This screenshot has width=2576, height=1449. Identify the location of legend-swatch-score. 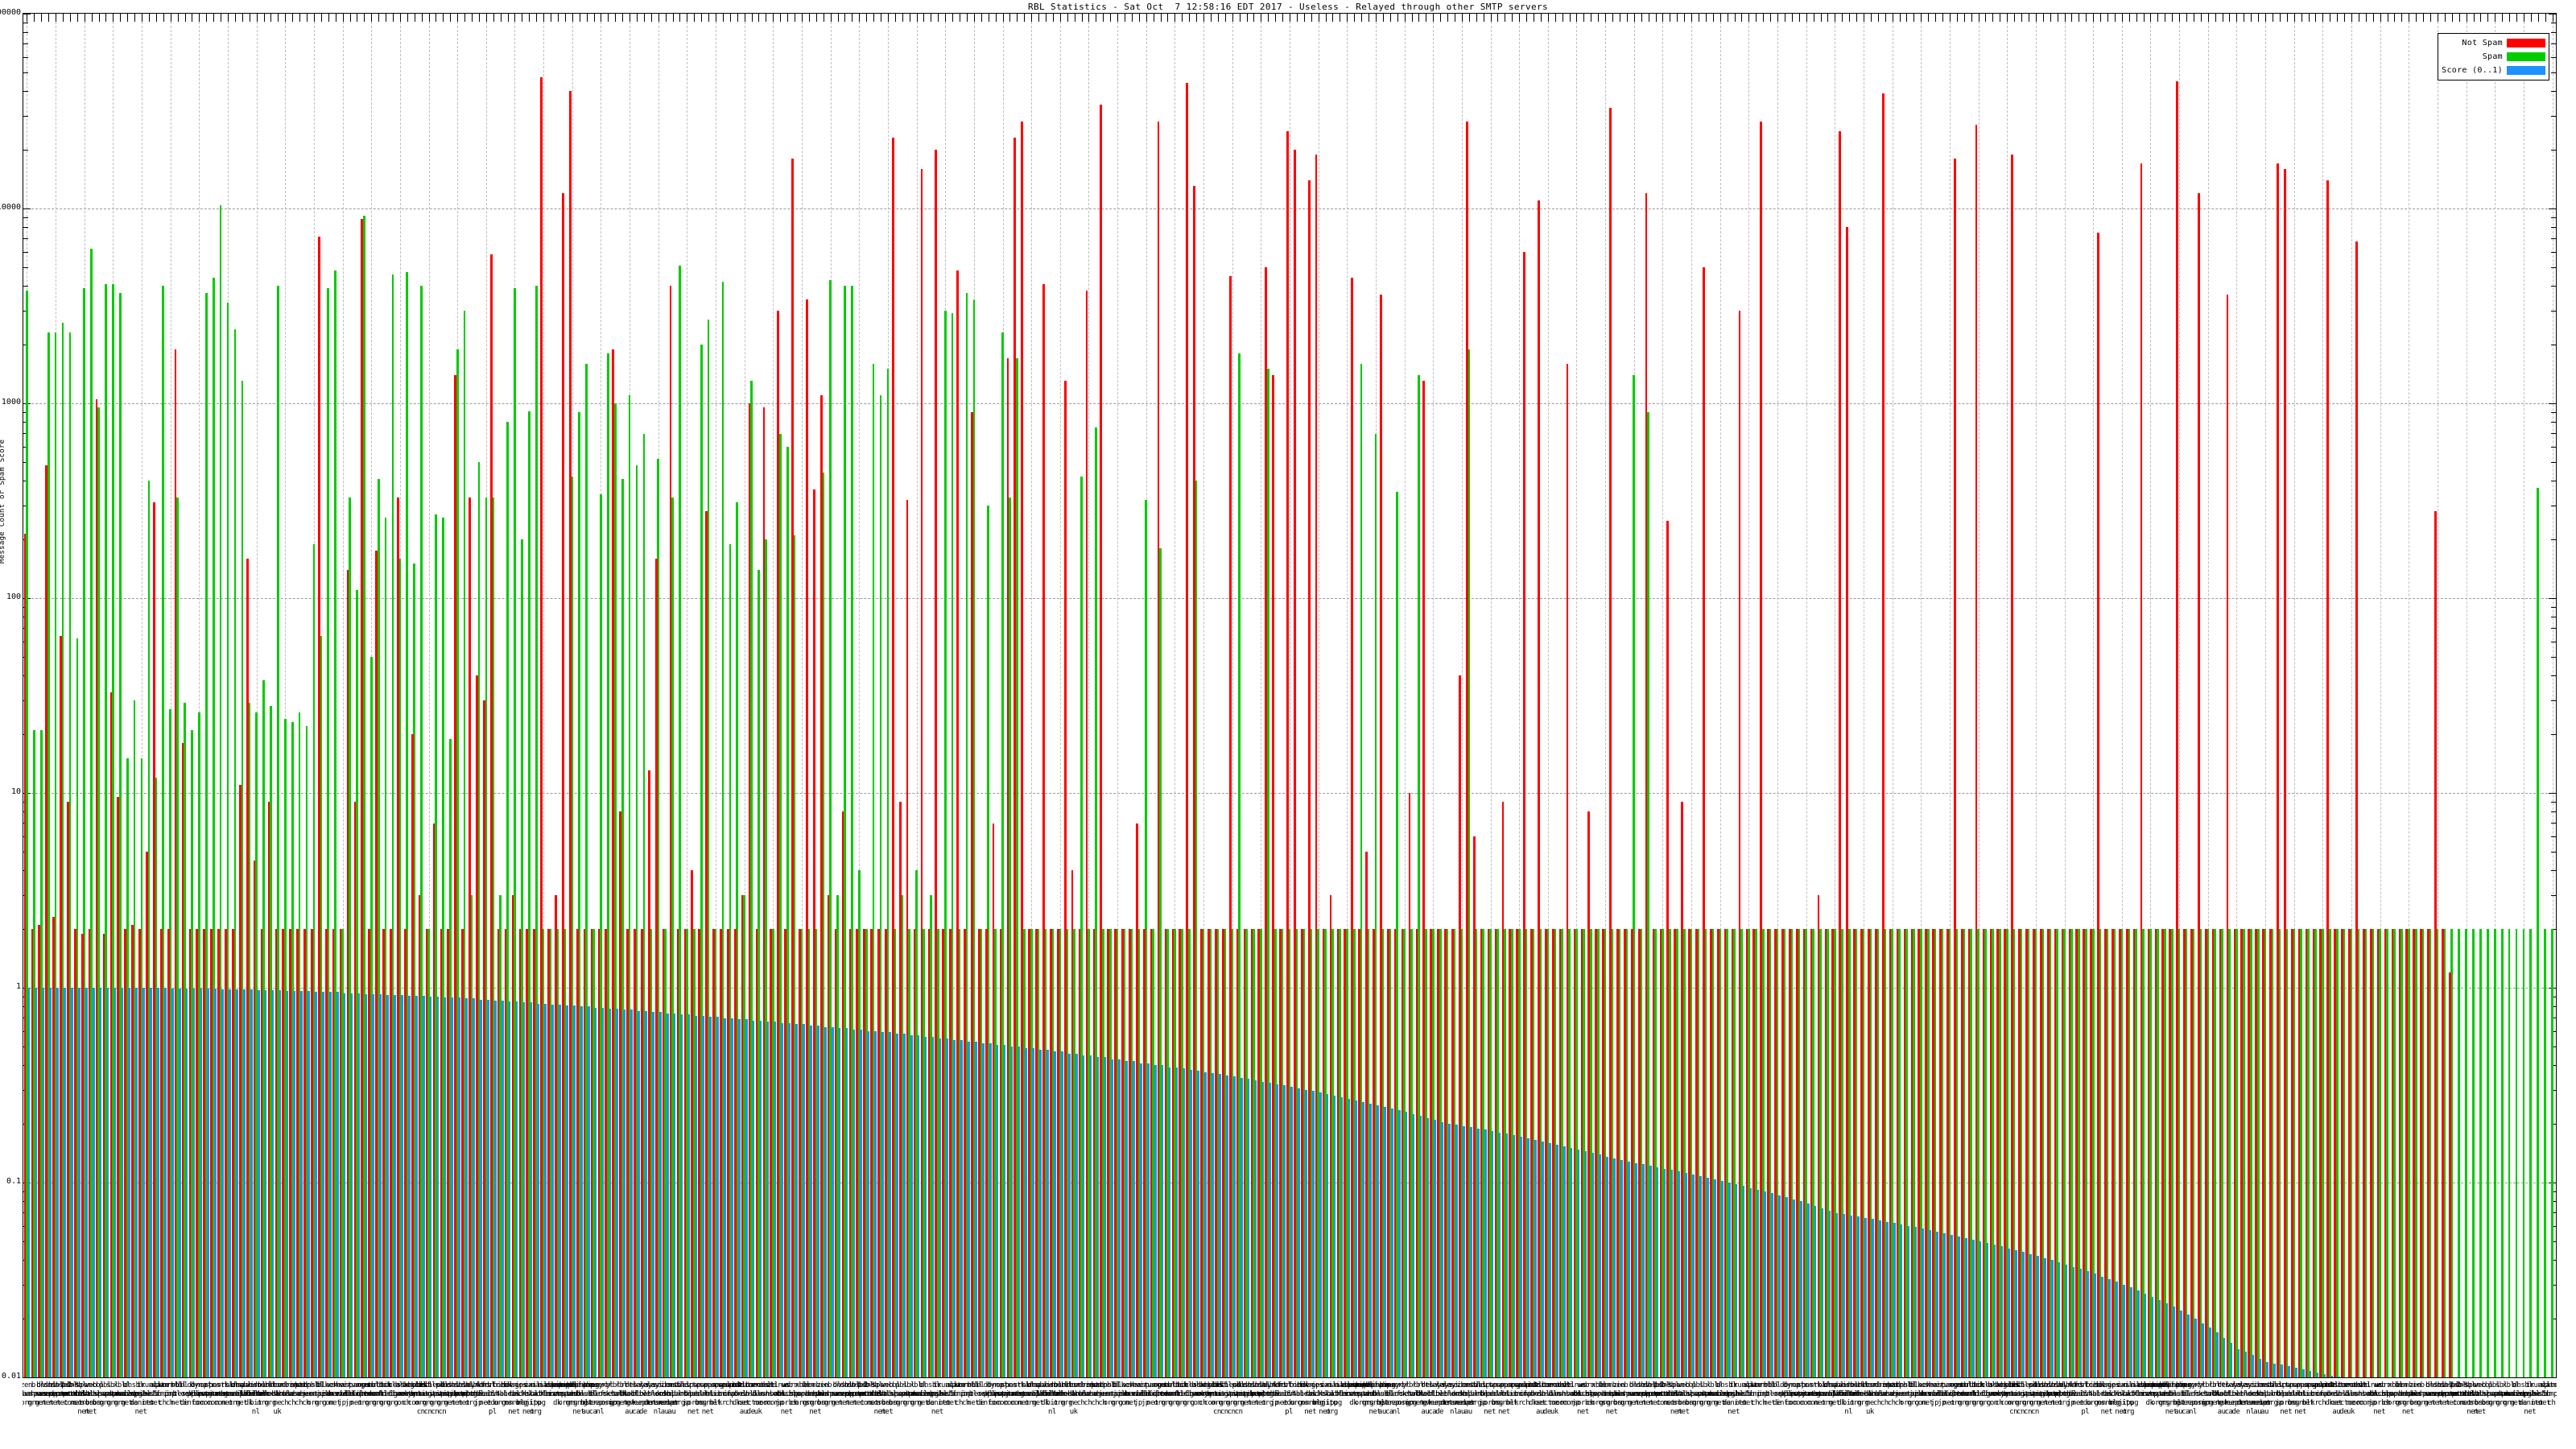
(2526, 70).